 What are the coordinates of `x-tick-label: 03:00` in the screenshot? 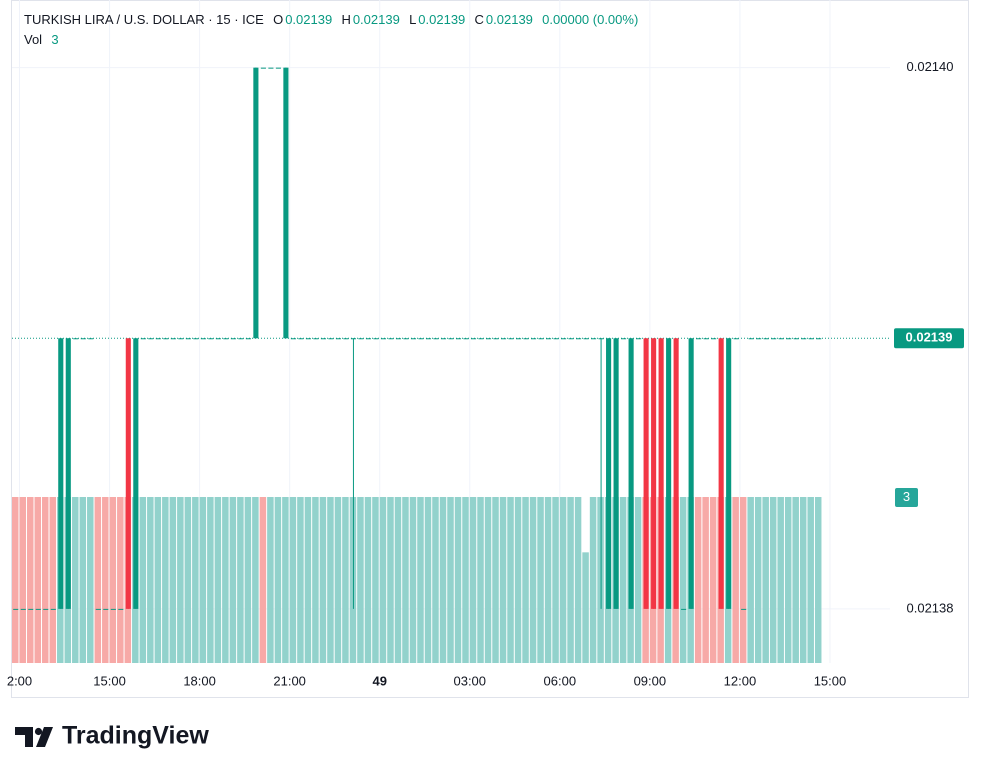 It's located at (469, 680).